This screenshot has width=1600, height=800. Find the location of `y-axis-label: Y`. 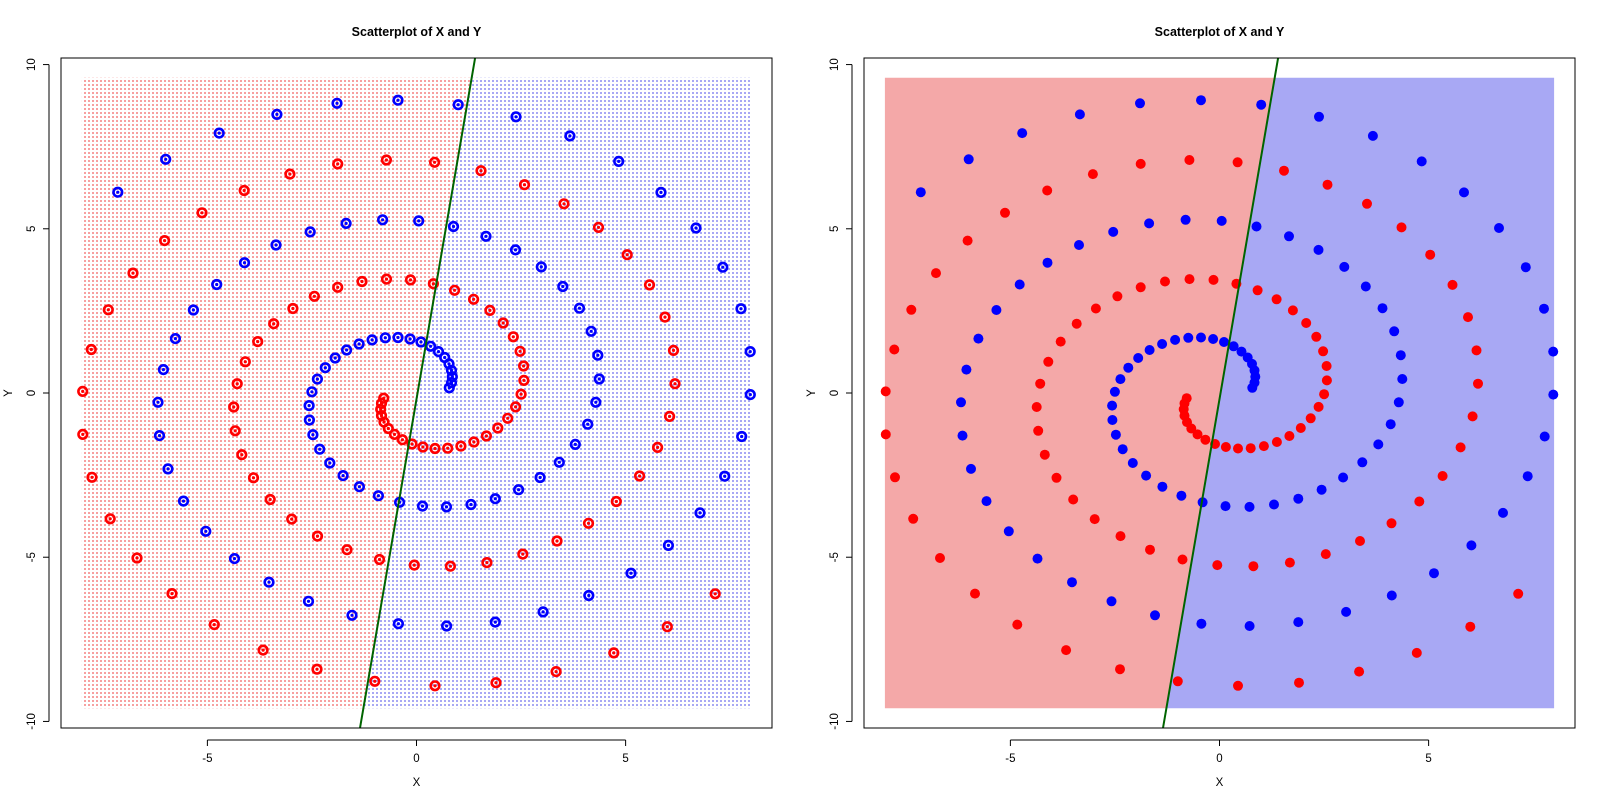

y-axis-label: Y is located at coordinates (812, 393).